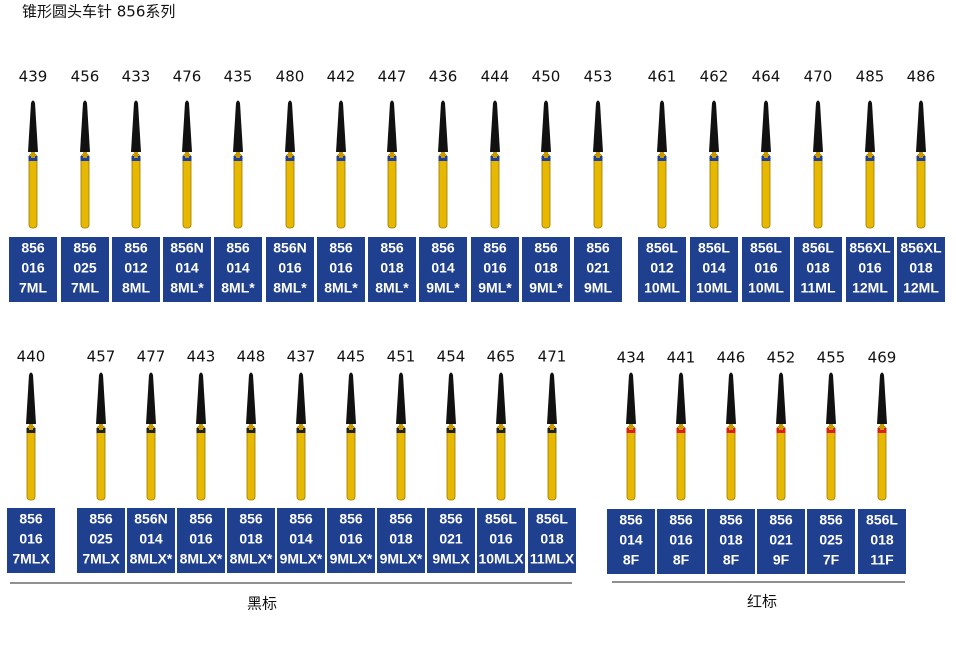 This screenshot has height=650, width=956. What do you see at coordinates (921, 248) in the screenshot?
I see `code-line: 856XL` at bounding box center [921, 248].